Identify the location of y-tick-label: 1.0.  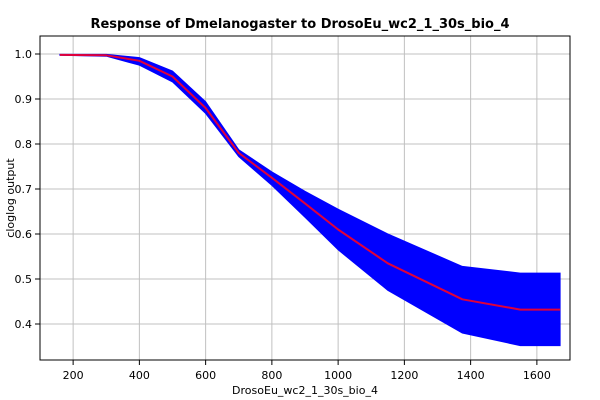
(24, 54).